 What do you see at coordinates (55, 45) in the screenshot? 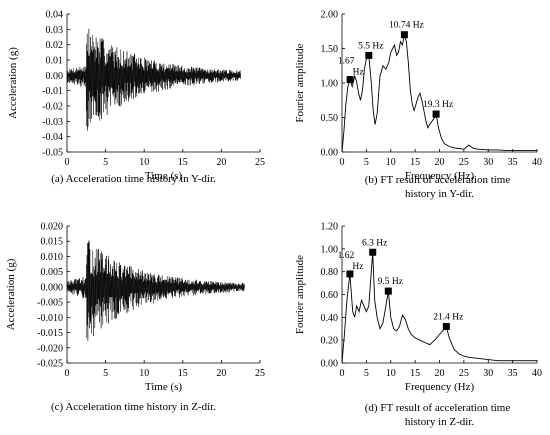
I see `y-tick-label: 0.02` at bounding box center [55, 45].